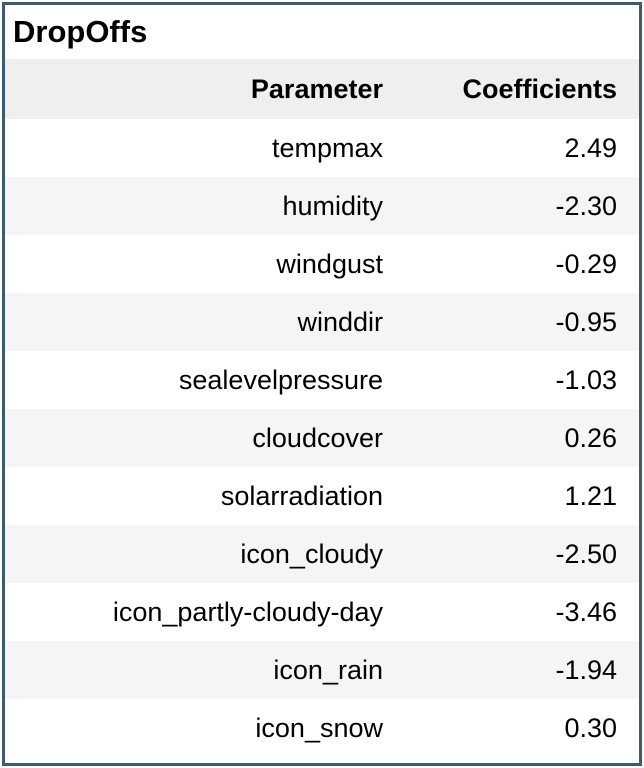 This screenshot has width=644, height=768. I want to click on parameter-cell: solarradiation, so click(205, 496).